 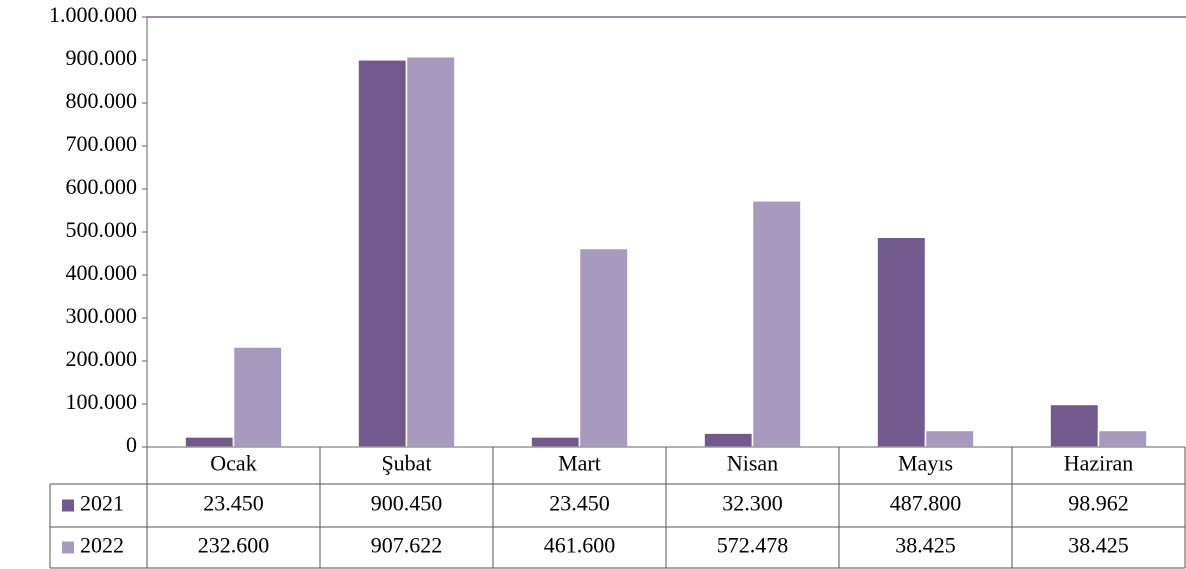 I want to click on x-tick-label: Mayıs, so click(x=925, y=463).